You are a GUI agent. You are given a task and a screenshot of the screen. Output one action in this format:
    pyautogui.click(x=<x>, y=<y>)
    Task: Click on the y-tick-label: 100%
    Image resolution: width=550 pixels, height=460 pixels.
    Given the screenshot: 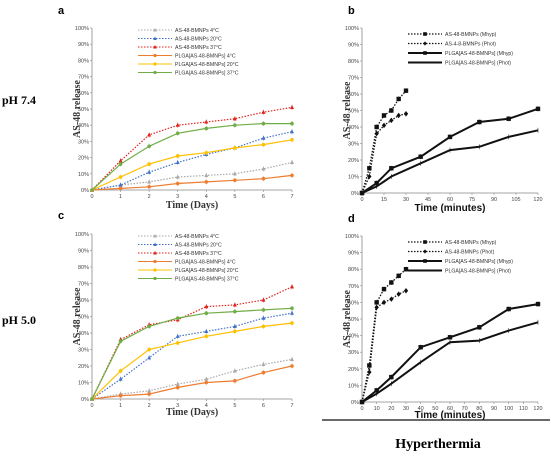 What is the action you would take?
    pyautogui.click(x=352, y=29)
    